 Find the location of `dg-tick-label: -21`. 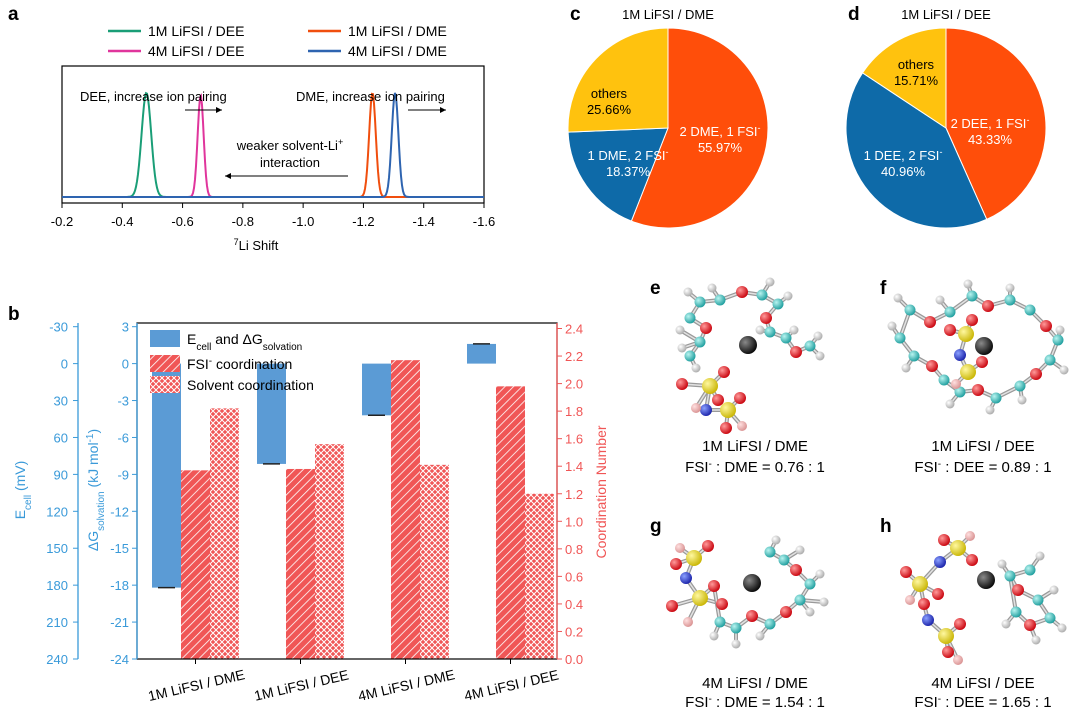

dg-tick-label: -21 is located at coordinates (119, 622).